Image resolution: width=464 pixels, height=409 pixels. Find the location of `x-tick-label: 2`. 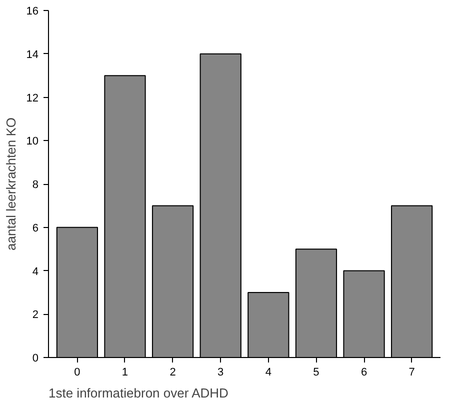

x-tick-label: 2 is located at coordinates (173, 372).